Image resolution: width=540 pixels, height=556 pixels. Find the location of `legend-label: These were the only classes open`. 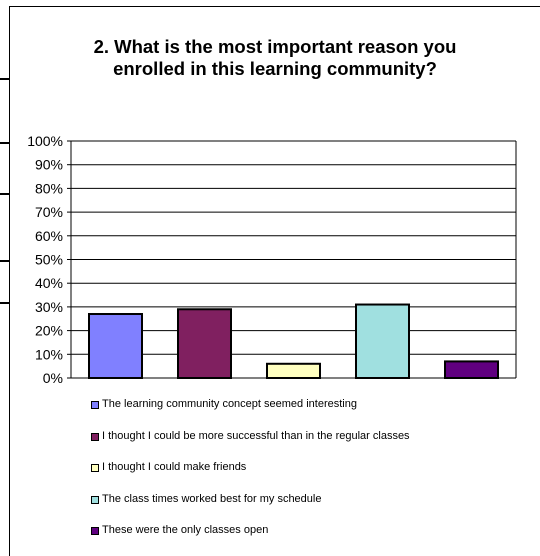

legend-label: These were the only classes open is located at coordinates (185, 530).